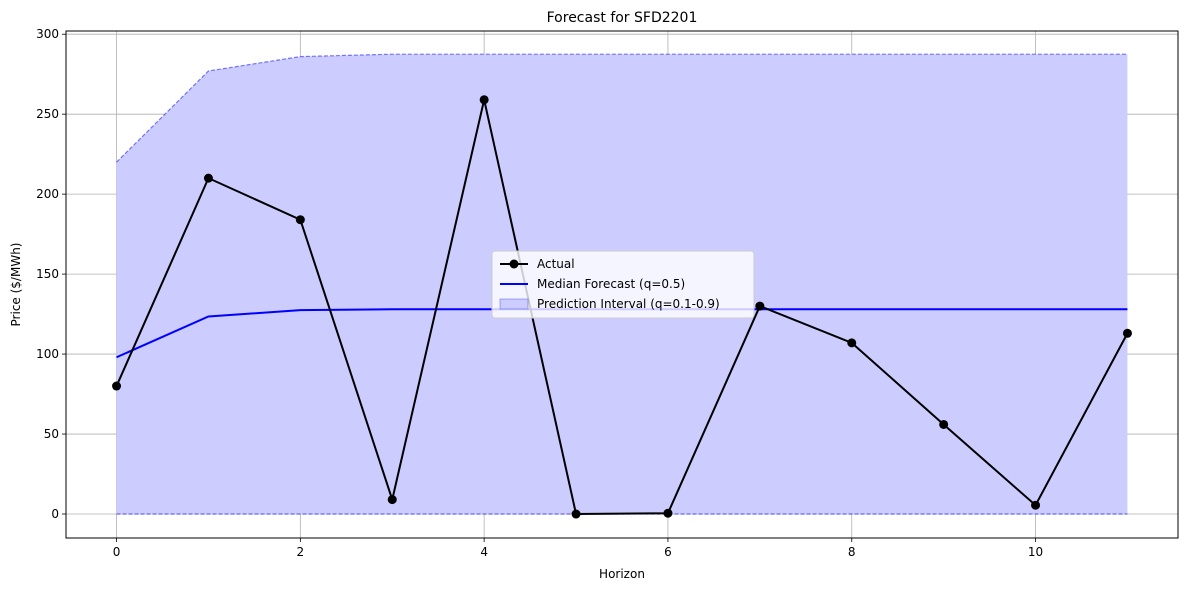 The image size is (1189, 590). I want to click on x-tick-label: 2, so click(301, 552).